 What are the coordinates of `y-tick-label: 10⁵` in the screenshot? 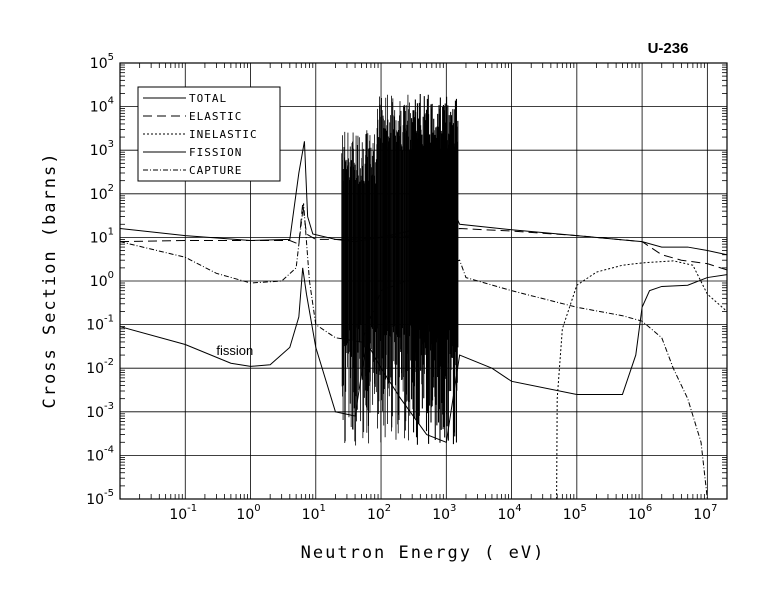 It's located at (102, 62).